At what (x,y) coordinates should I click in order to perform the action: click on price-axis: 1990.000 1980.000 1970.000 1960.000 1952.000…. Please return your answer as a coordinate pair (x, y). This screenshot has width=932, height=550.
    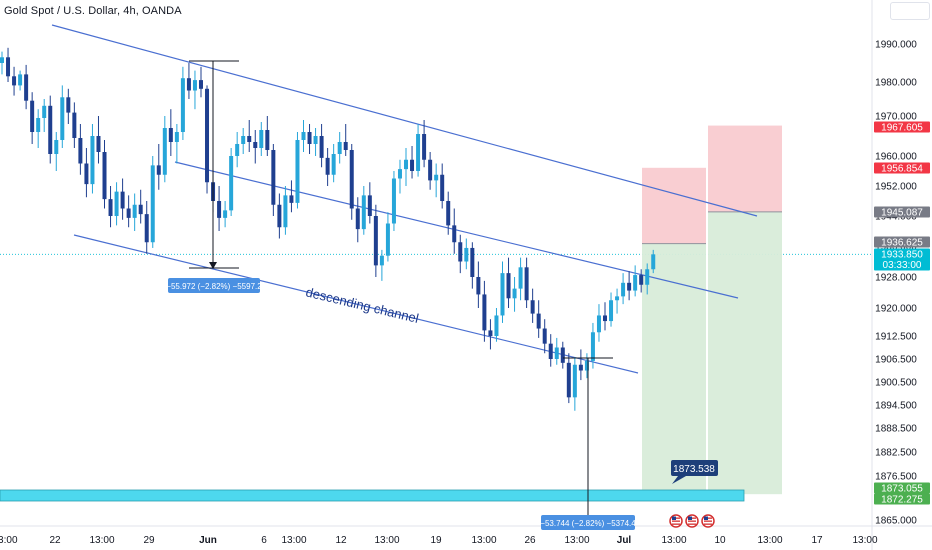
    Looking at the image, I should click on (902, 283).